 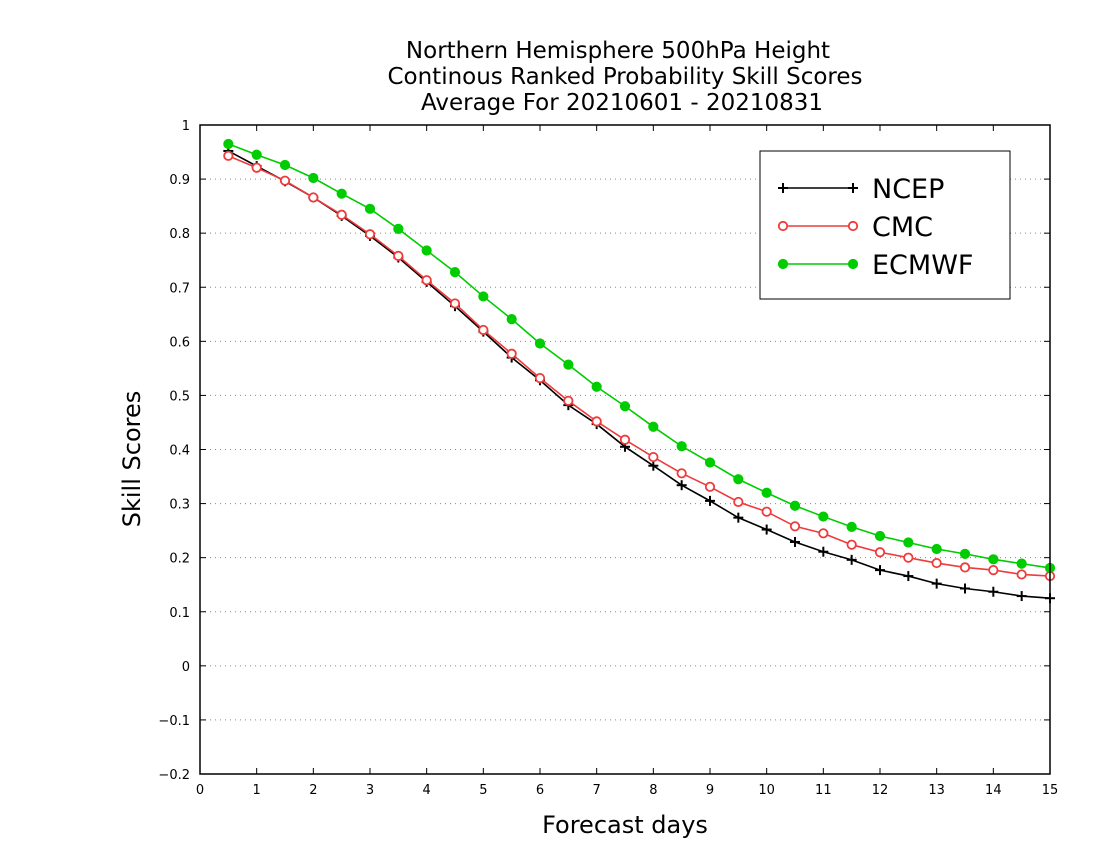 I want to click on legend-box, so click(x=885, y=225).